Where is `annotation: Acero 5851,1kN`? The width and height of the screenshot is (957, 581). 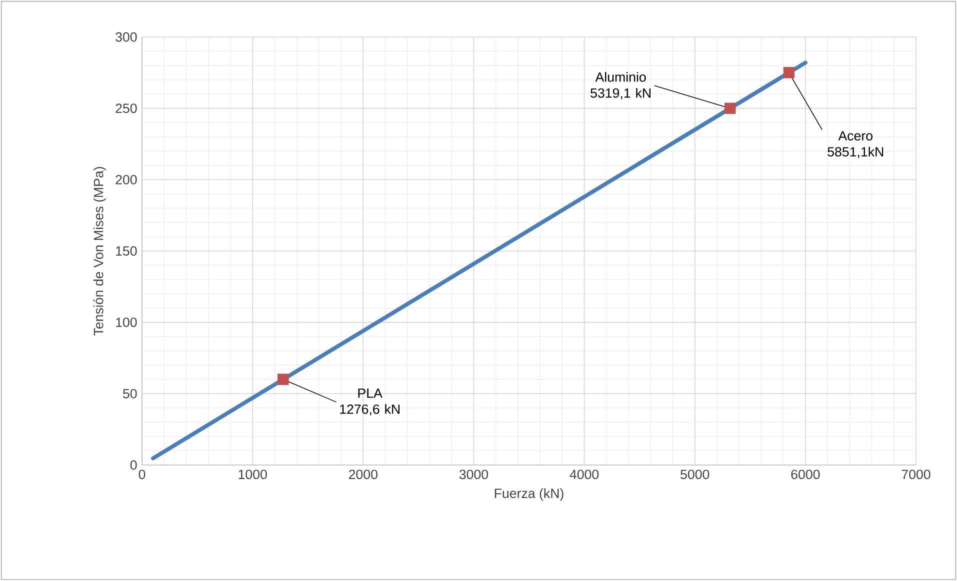 annotation: Acero 5851,1kN is located at coordinates (856, 144).